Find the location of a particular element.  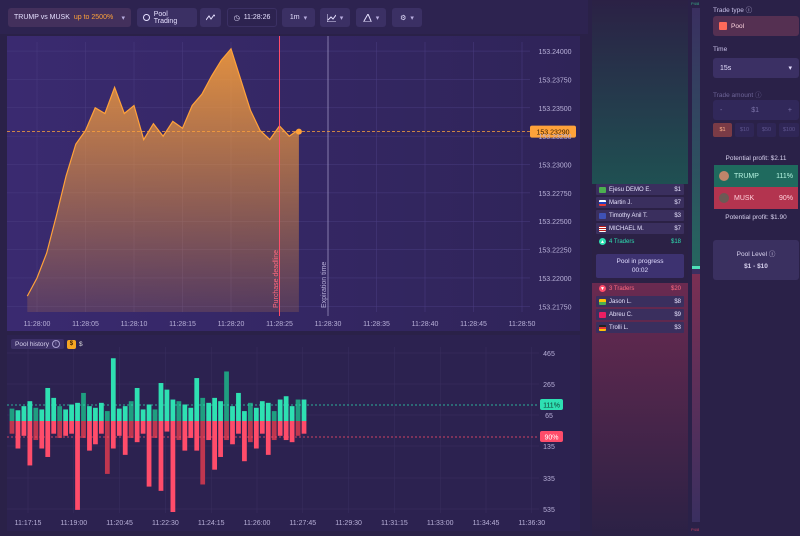

trump-label: TRUMP is located at coordinates (746, 176).